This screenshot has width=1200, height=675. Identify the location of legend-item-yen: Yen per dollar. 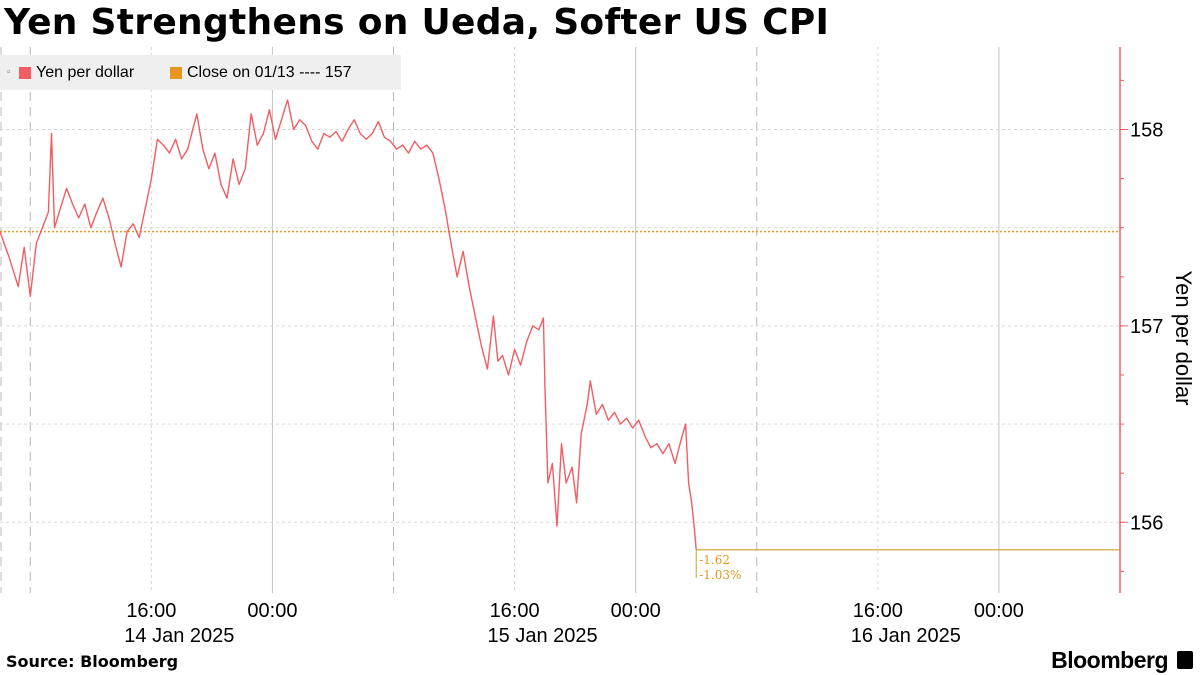
(76, 73).